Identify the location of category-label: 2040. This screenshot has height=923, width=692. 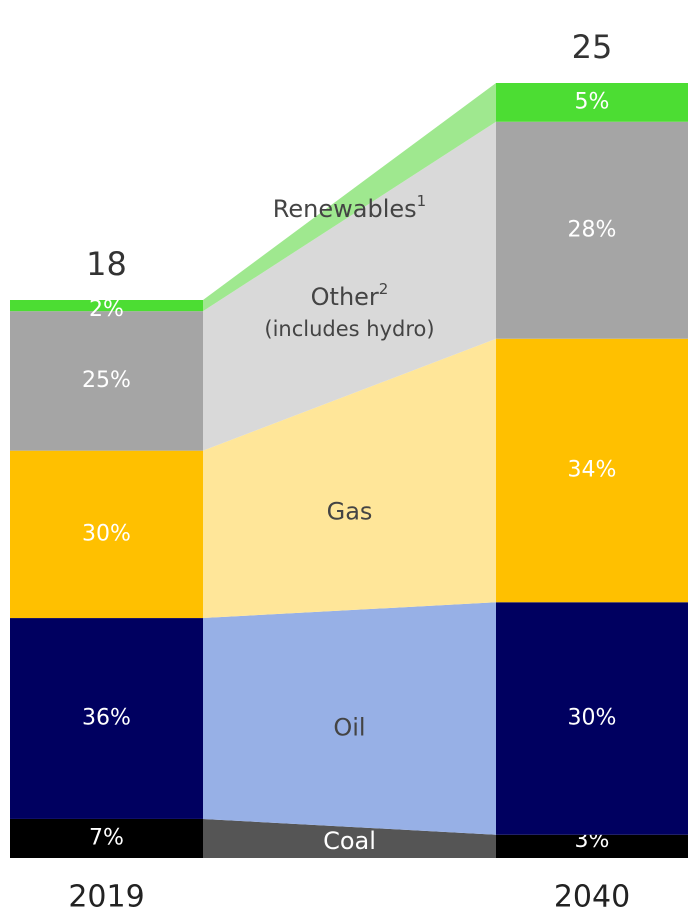
(592, 897).